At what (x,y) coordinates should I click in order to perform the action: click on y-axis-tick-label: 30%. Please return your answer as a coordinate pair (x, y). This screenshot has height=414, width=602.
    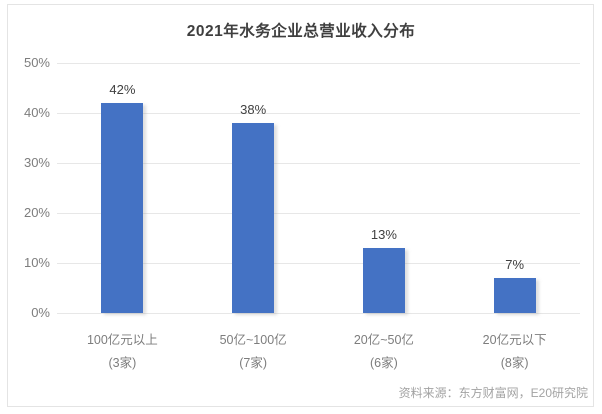
    Looking at the image, I should click on (36, 162).